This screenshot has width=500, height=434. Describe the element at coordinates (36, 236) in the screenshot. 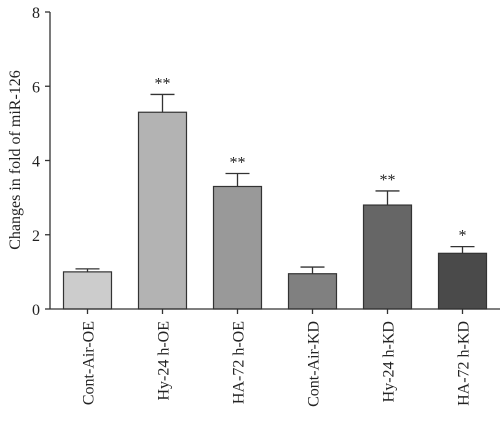

I see `y-tick-label: 2` at that location.